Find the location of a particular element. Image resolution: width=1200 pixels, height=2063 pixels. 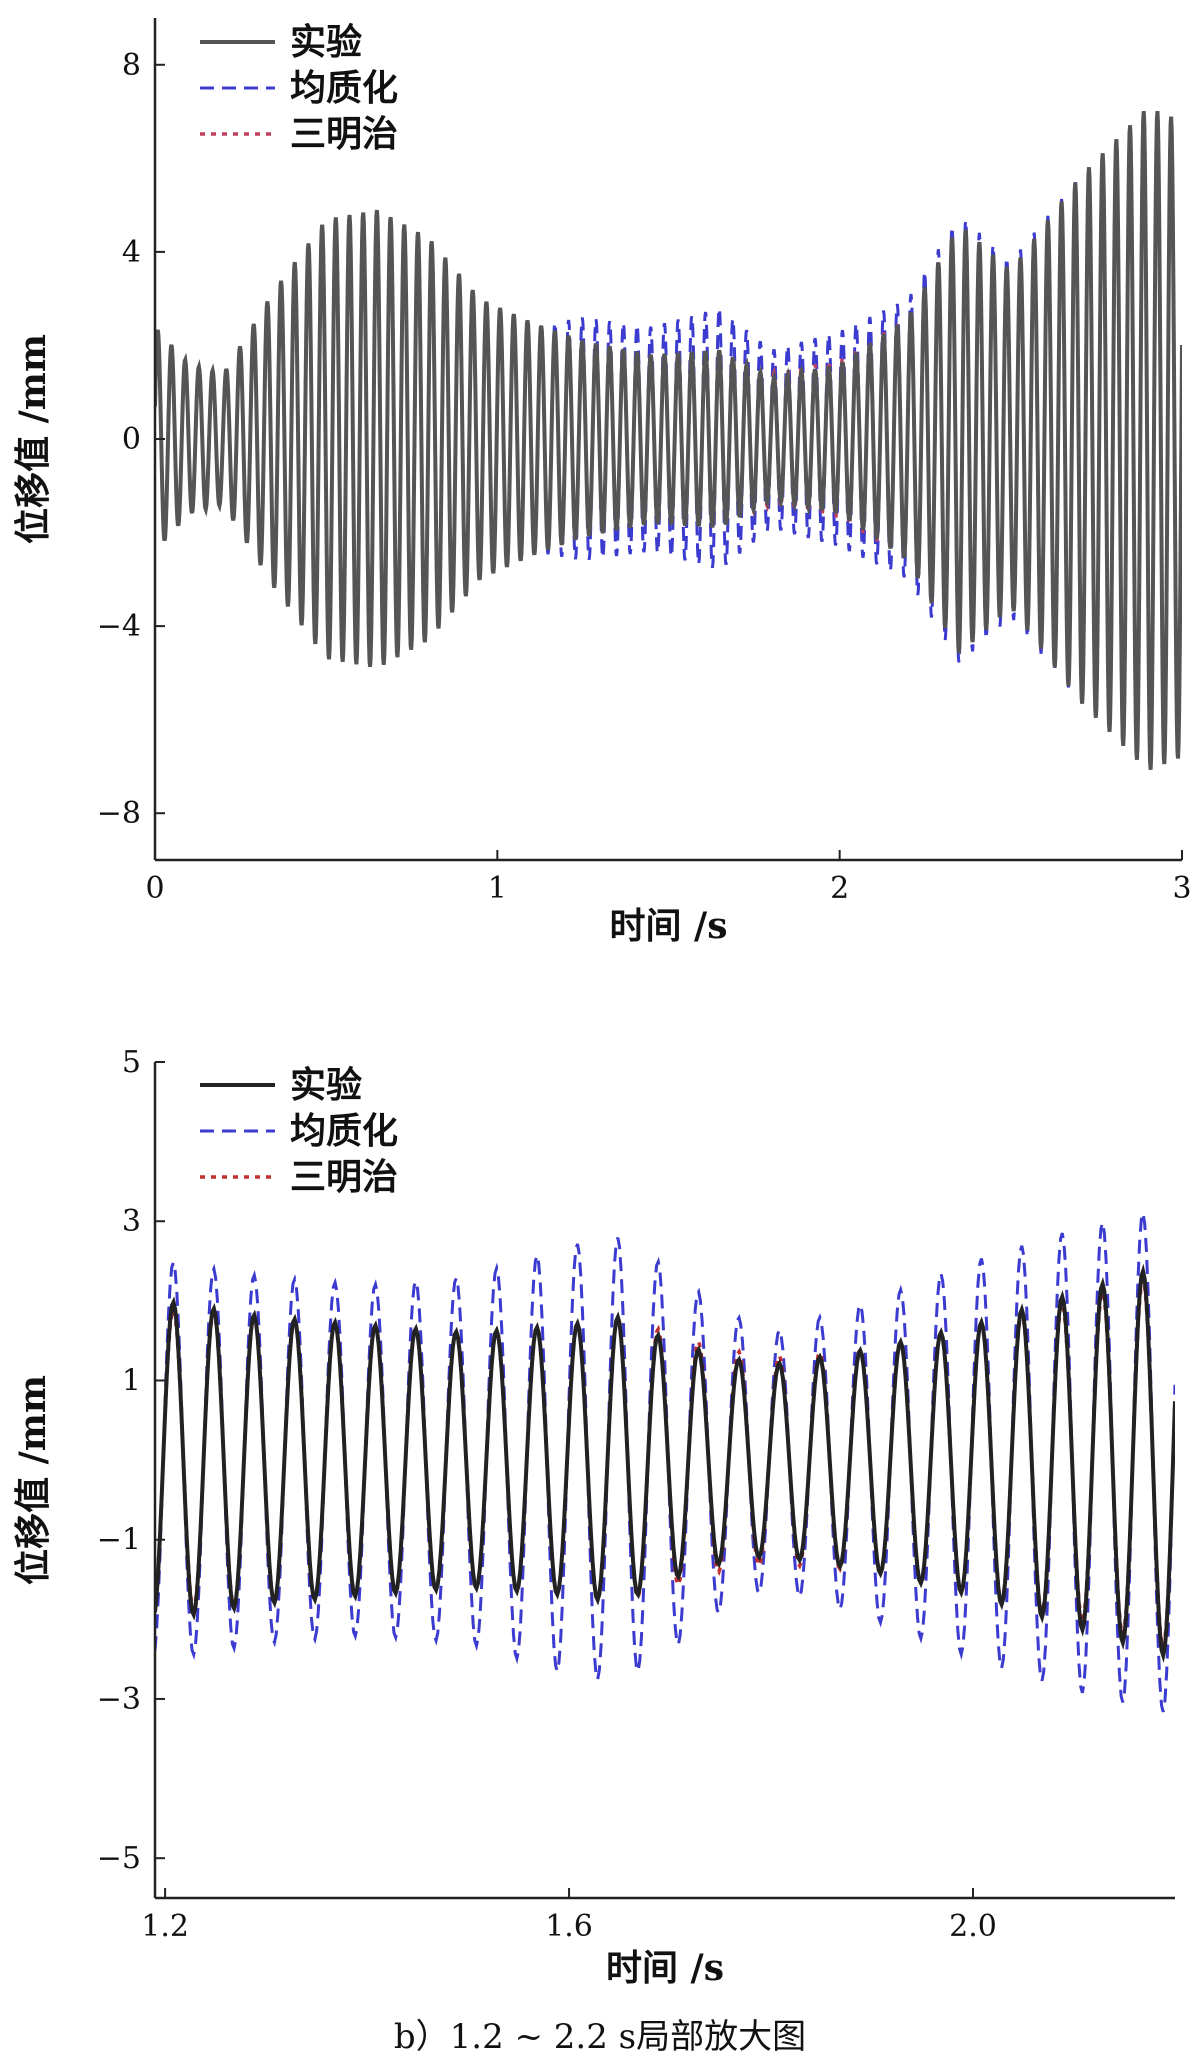

y-tick-label: −3 is located at coordinates (119, 1699).